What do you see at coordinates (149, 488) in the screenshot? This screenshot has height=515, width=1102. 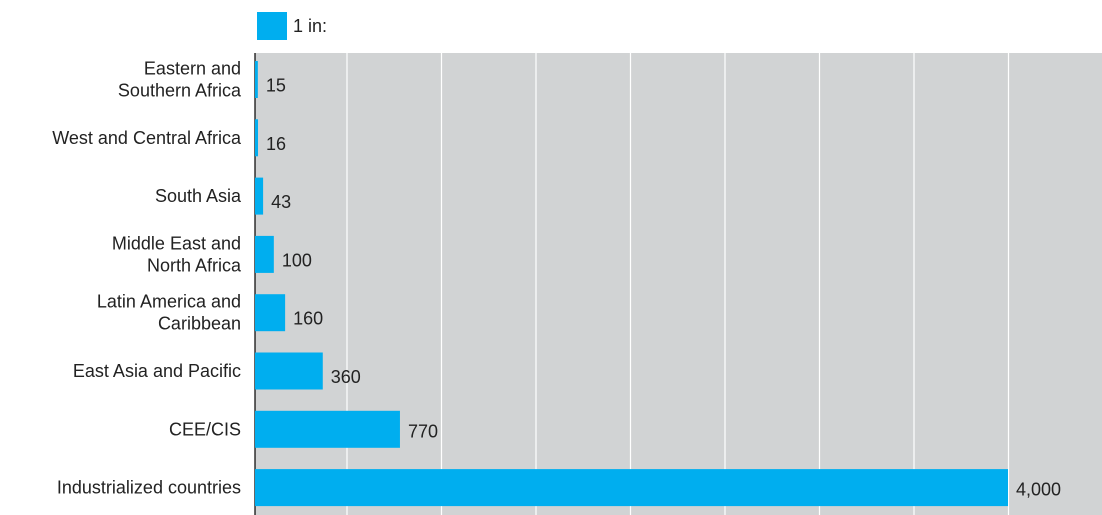 I see `category-label: Industrialized countries` at bounding box center [149, 488].